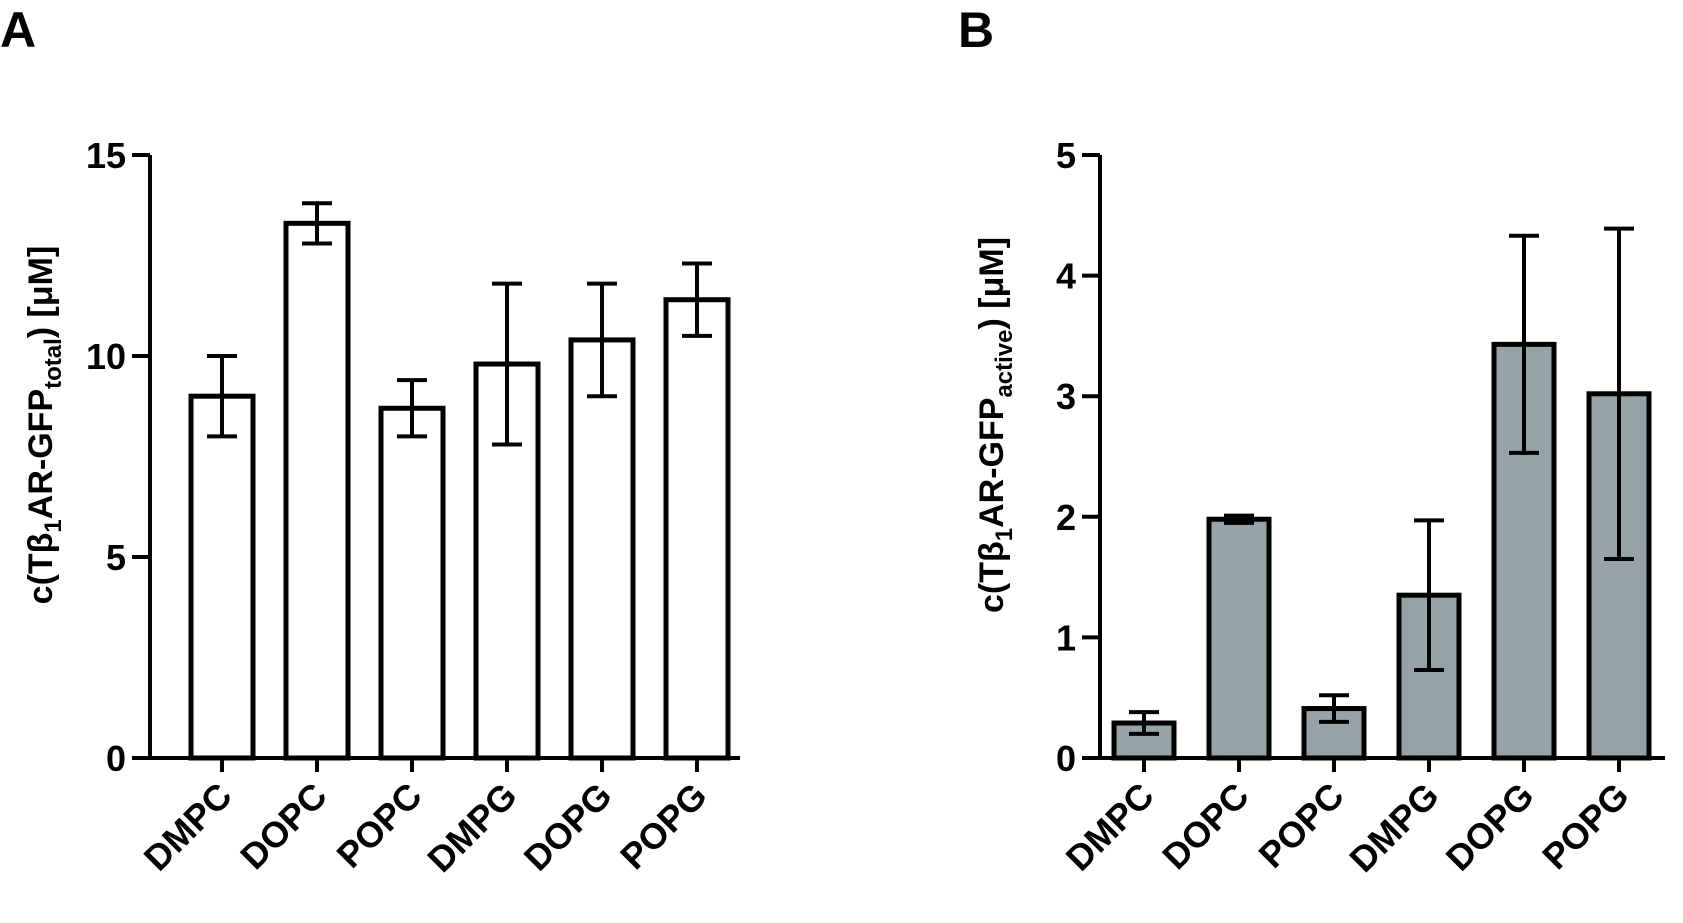  What do you see at coordinates (1066, 396) in the screenshot?
I see `panel-b-y-tick-label: 3` at bounding box center [1066, 396].